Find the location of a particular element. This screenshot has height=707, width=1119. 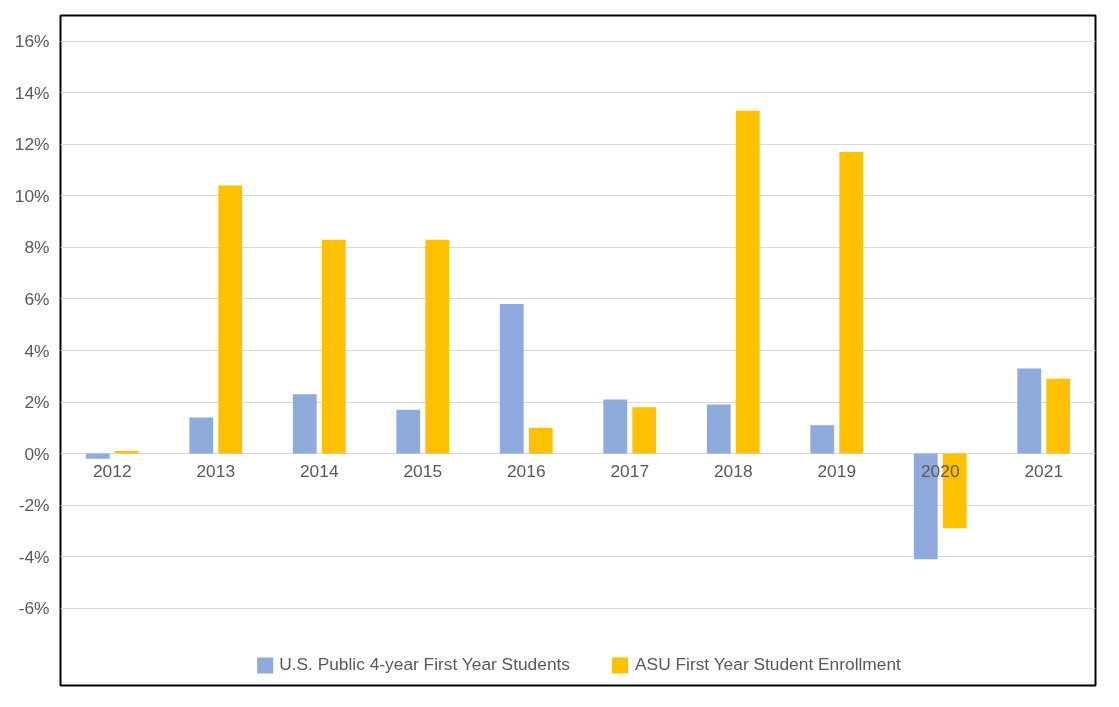

y-tick-label: -4% is located at coordinates (34, 556).